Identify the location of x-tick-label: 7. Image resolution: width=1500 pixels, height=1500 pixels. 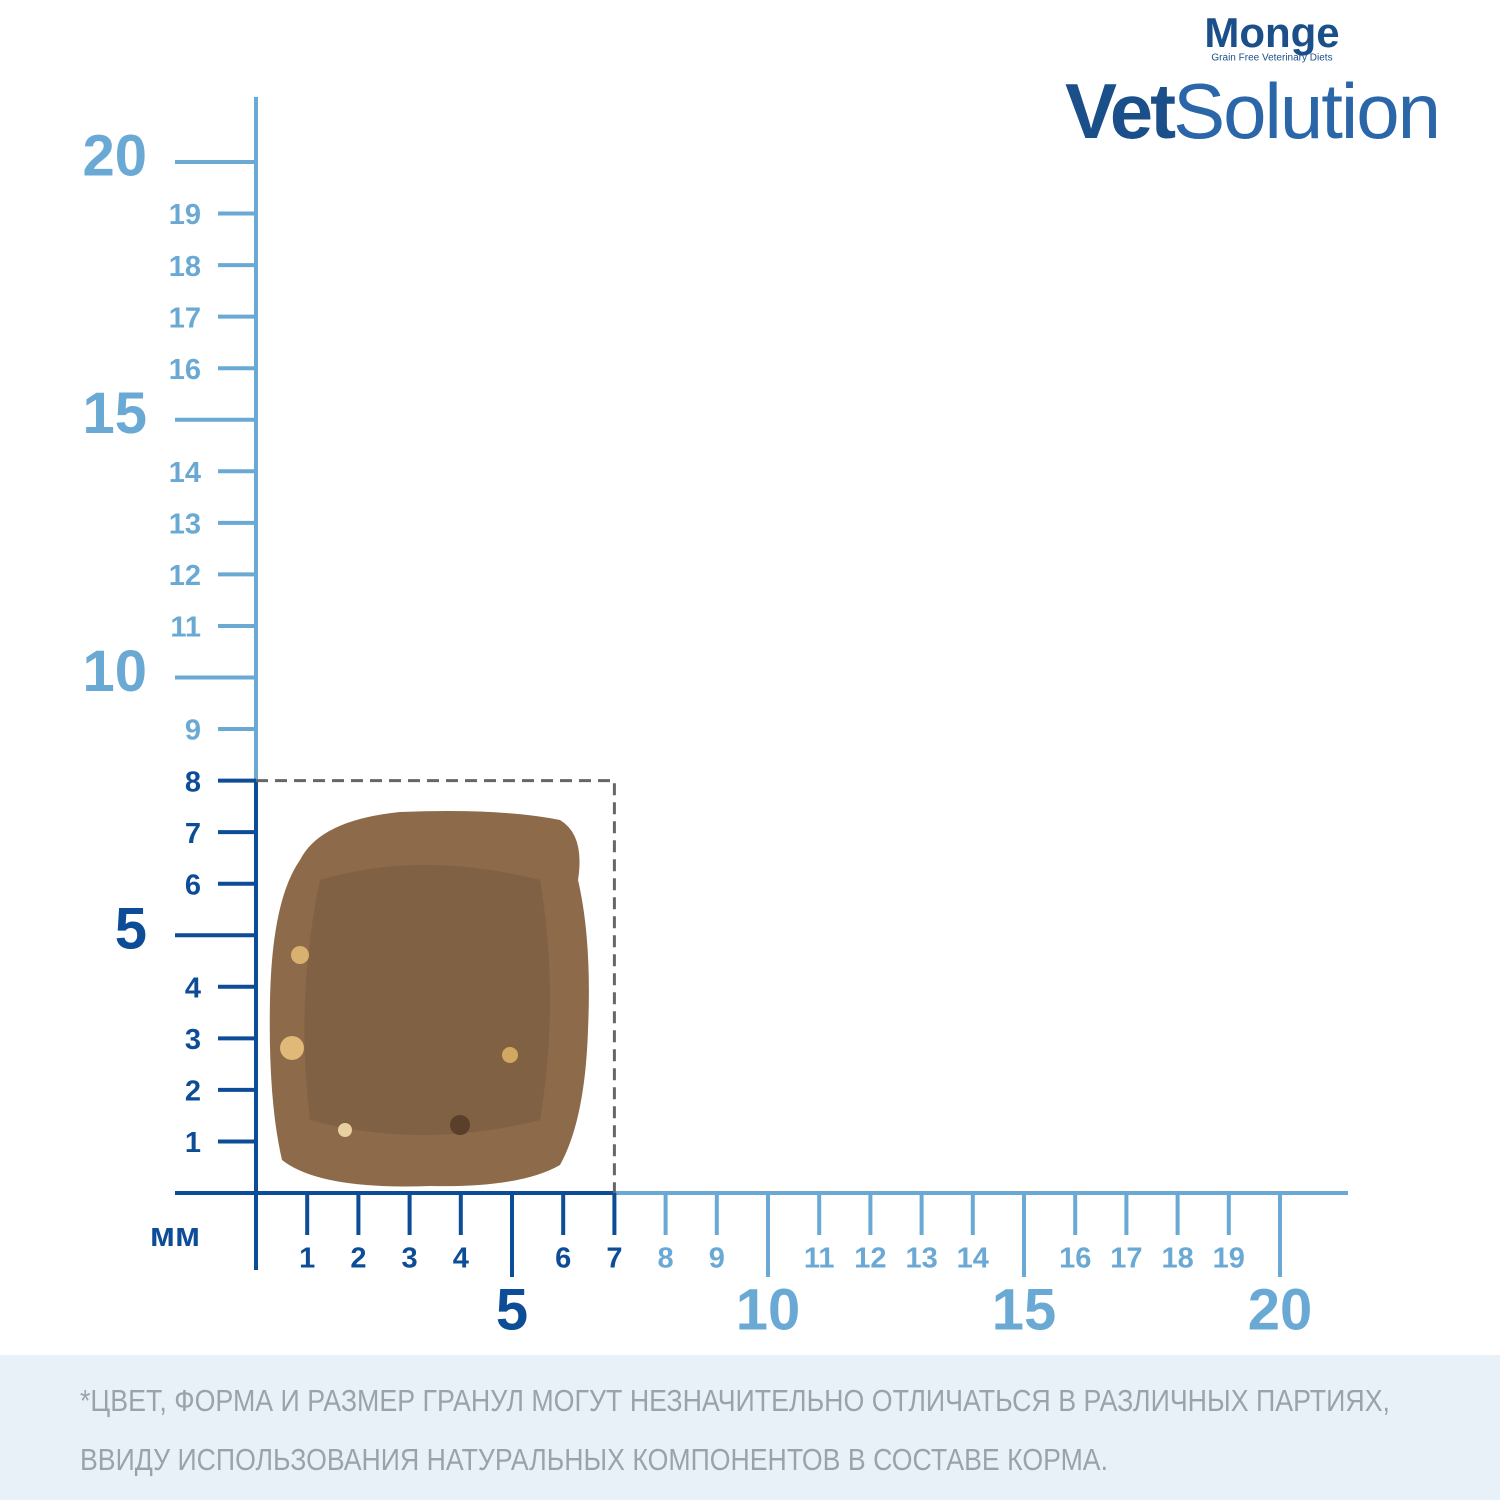
(614, 1259).